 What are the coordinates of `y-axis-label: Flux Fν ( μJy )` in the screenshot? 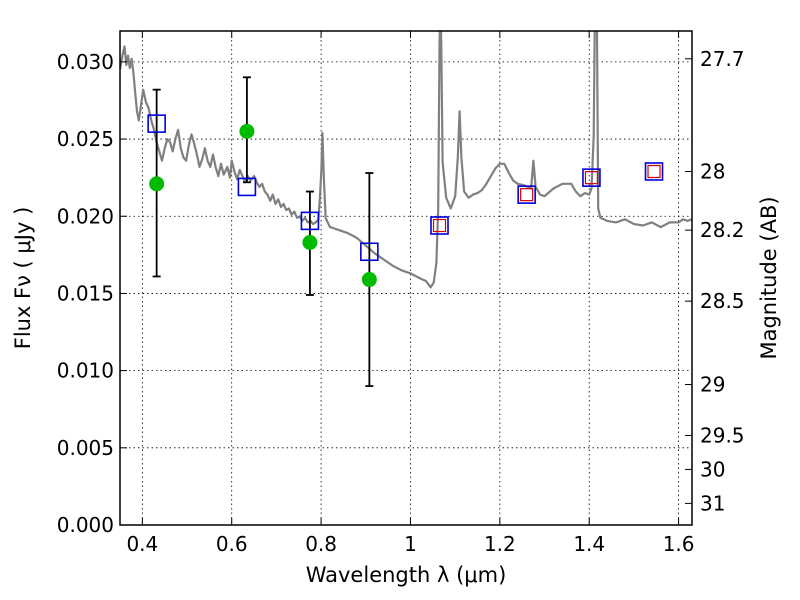 It's located at (23, 278).